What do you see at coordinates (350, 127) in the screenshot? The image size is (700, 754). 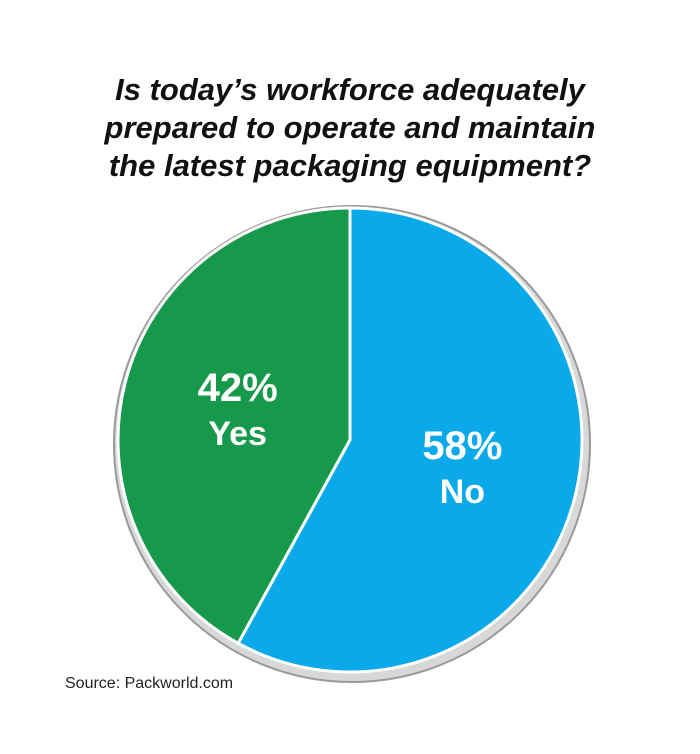 I see `chart-title-line: prepared to operate and maintain` at bounding box center [350, 127].